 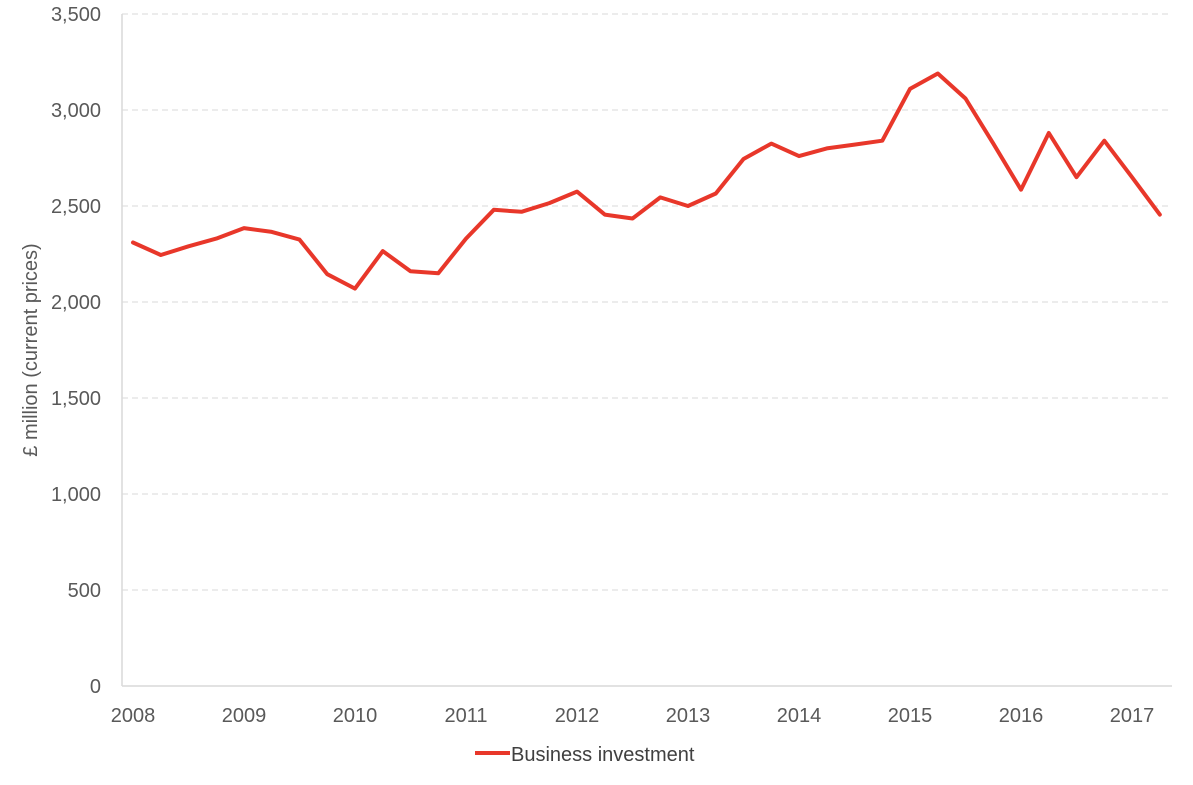 I want to click on legend-label: Business investment, so click(x=603, y=755).